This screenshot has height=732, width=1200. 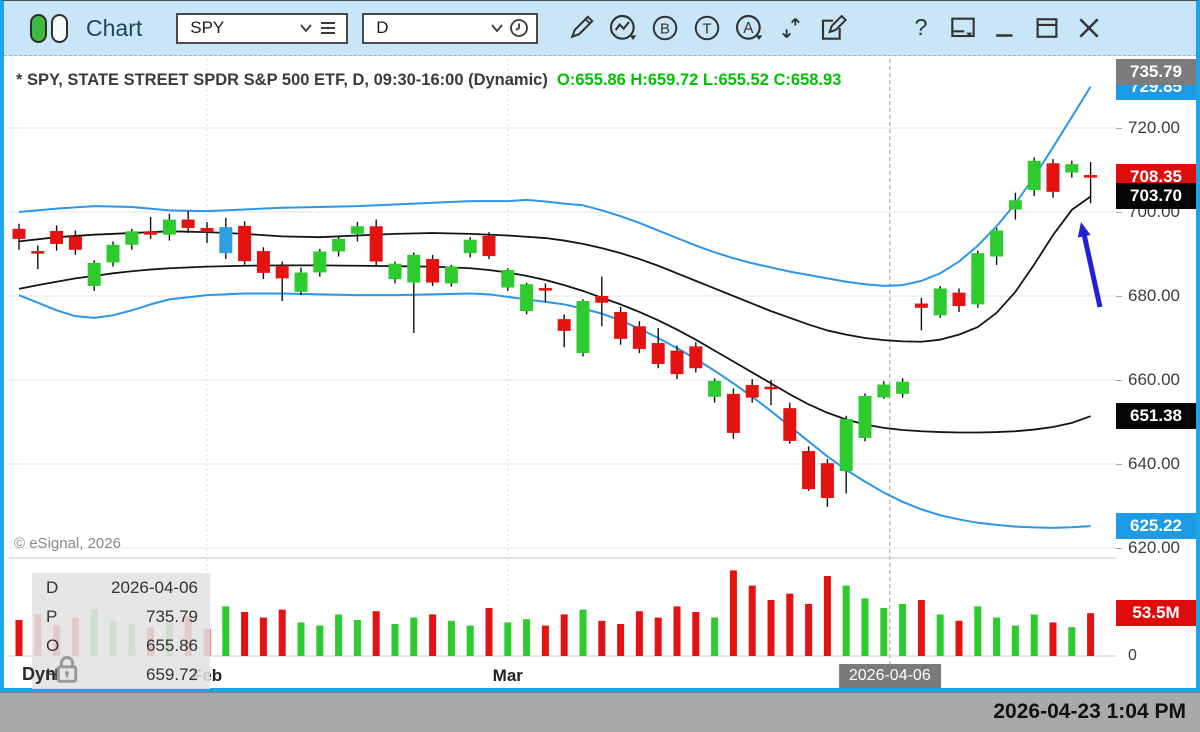 What do you see at coordinates (707, 28) in the screenshot?
I see `t-tool-icon: T` at bounding box center [707, 28].